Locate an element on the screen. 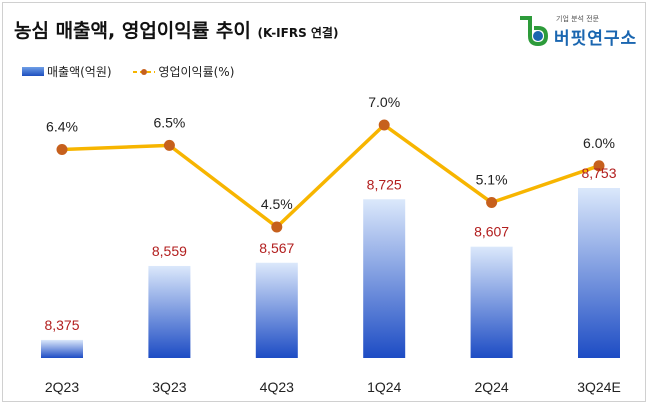  margin-value-label: 4.5% is located at coordinates (277, 204).